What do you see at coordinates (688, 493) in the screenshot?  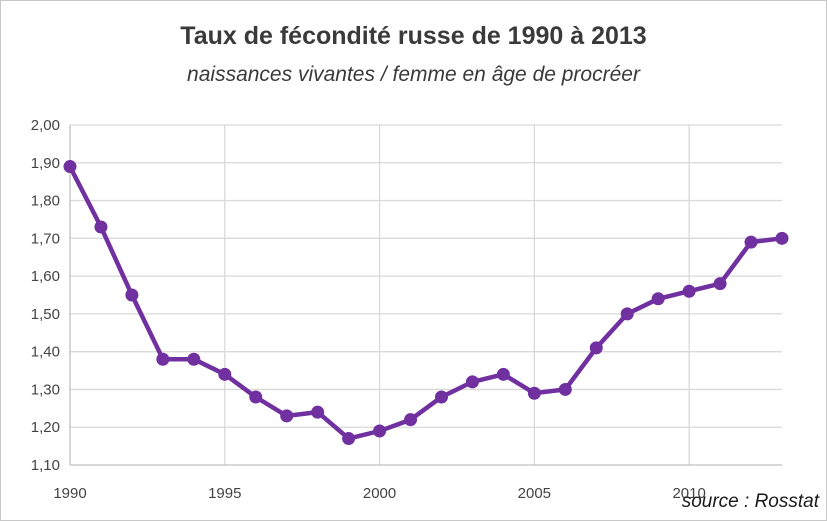 I see `x-tick-label: 2010` at bounding box center [688, 493].